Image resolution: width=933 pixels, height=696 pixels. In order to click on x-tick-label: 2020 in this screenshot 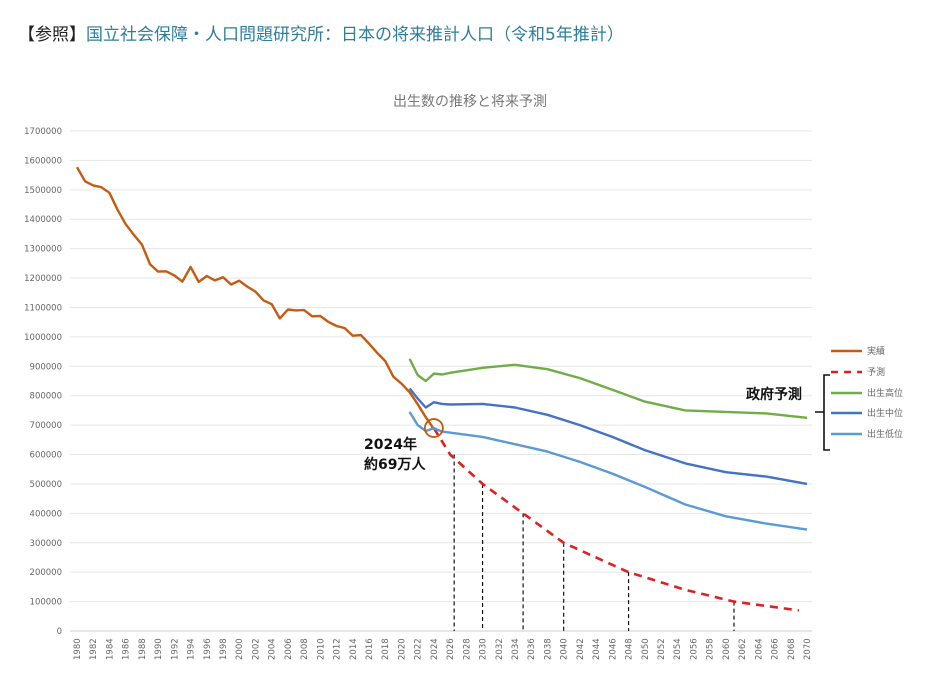, I will do `click(402, 649)`.